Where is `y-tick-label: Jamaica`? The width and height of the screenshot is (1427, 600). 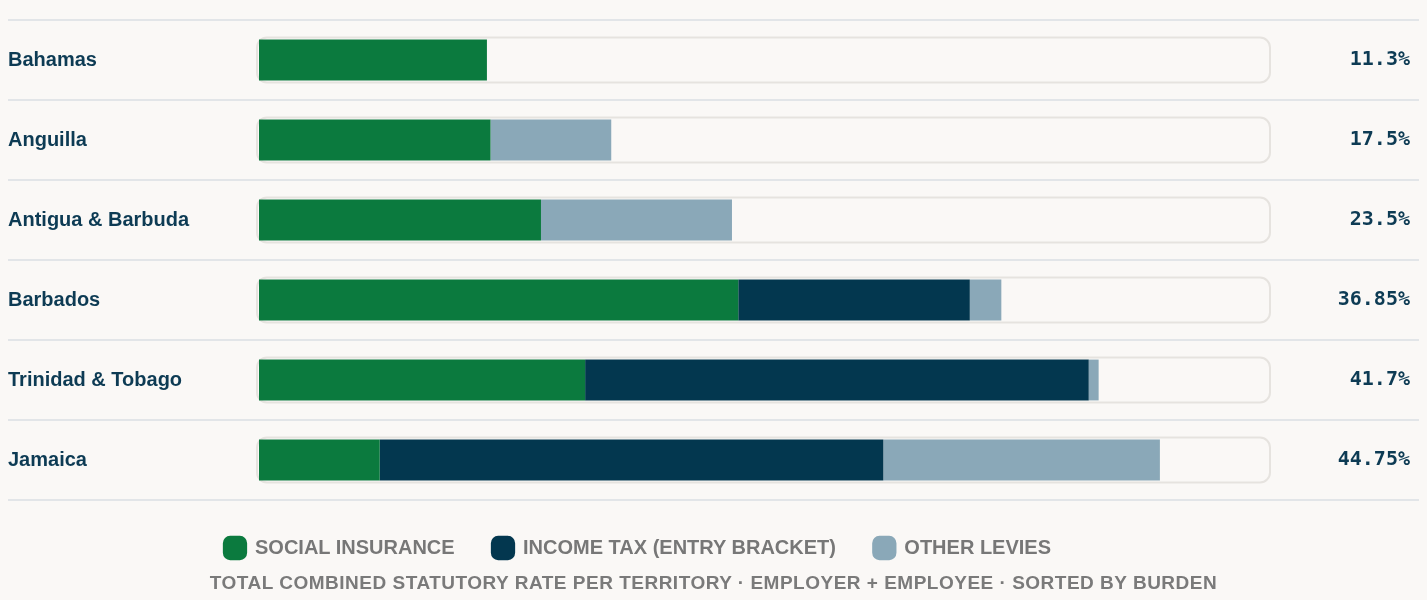 y-tick-label: Jamaica is located at coordinates (48, 458).